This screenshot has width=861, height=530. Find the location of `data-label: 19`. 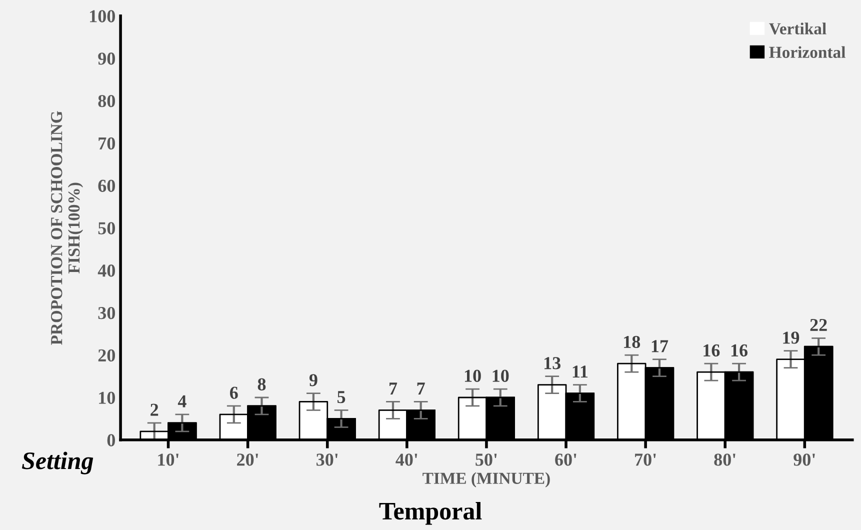

data-label: 19 is located at coordinates (791, 338).